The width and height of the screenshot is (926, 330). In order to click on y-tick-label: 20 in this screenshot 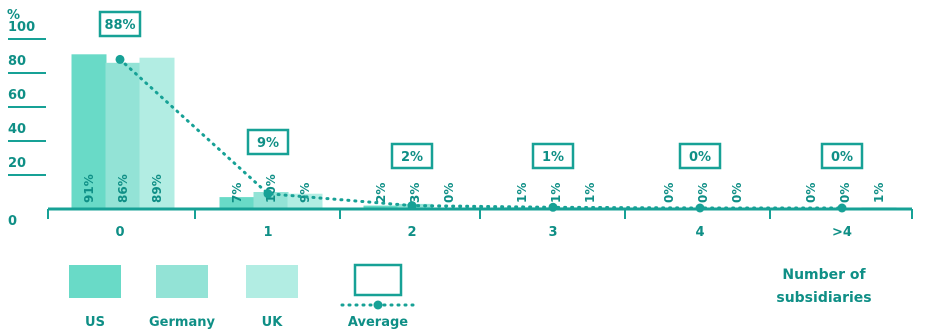, I will do `click(17, 163)`.